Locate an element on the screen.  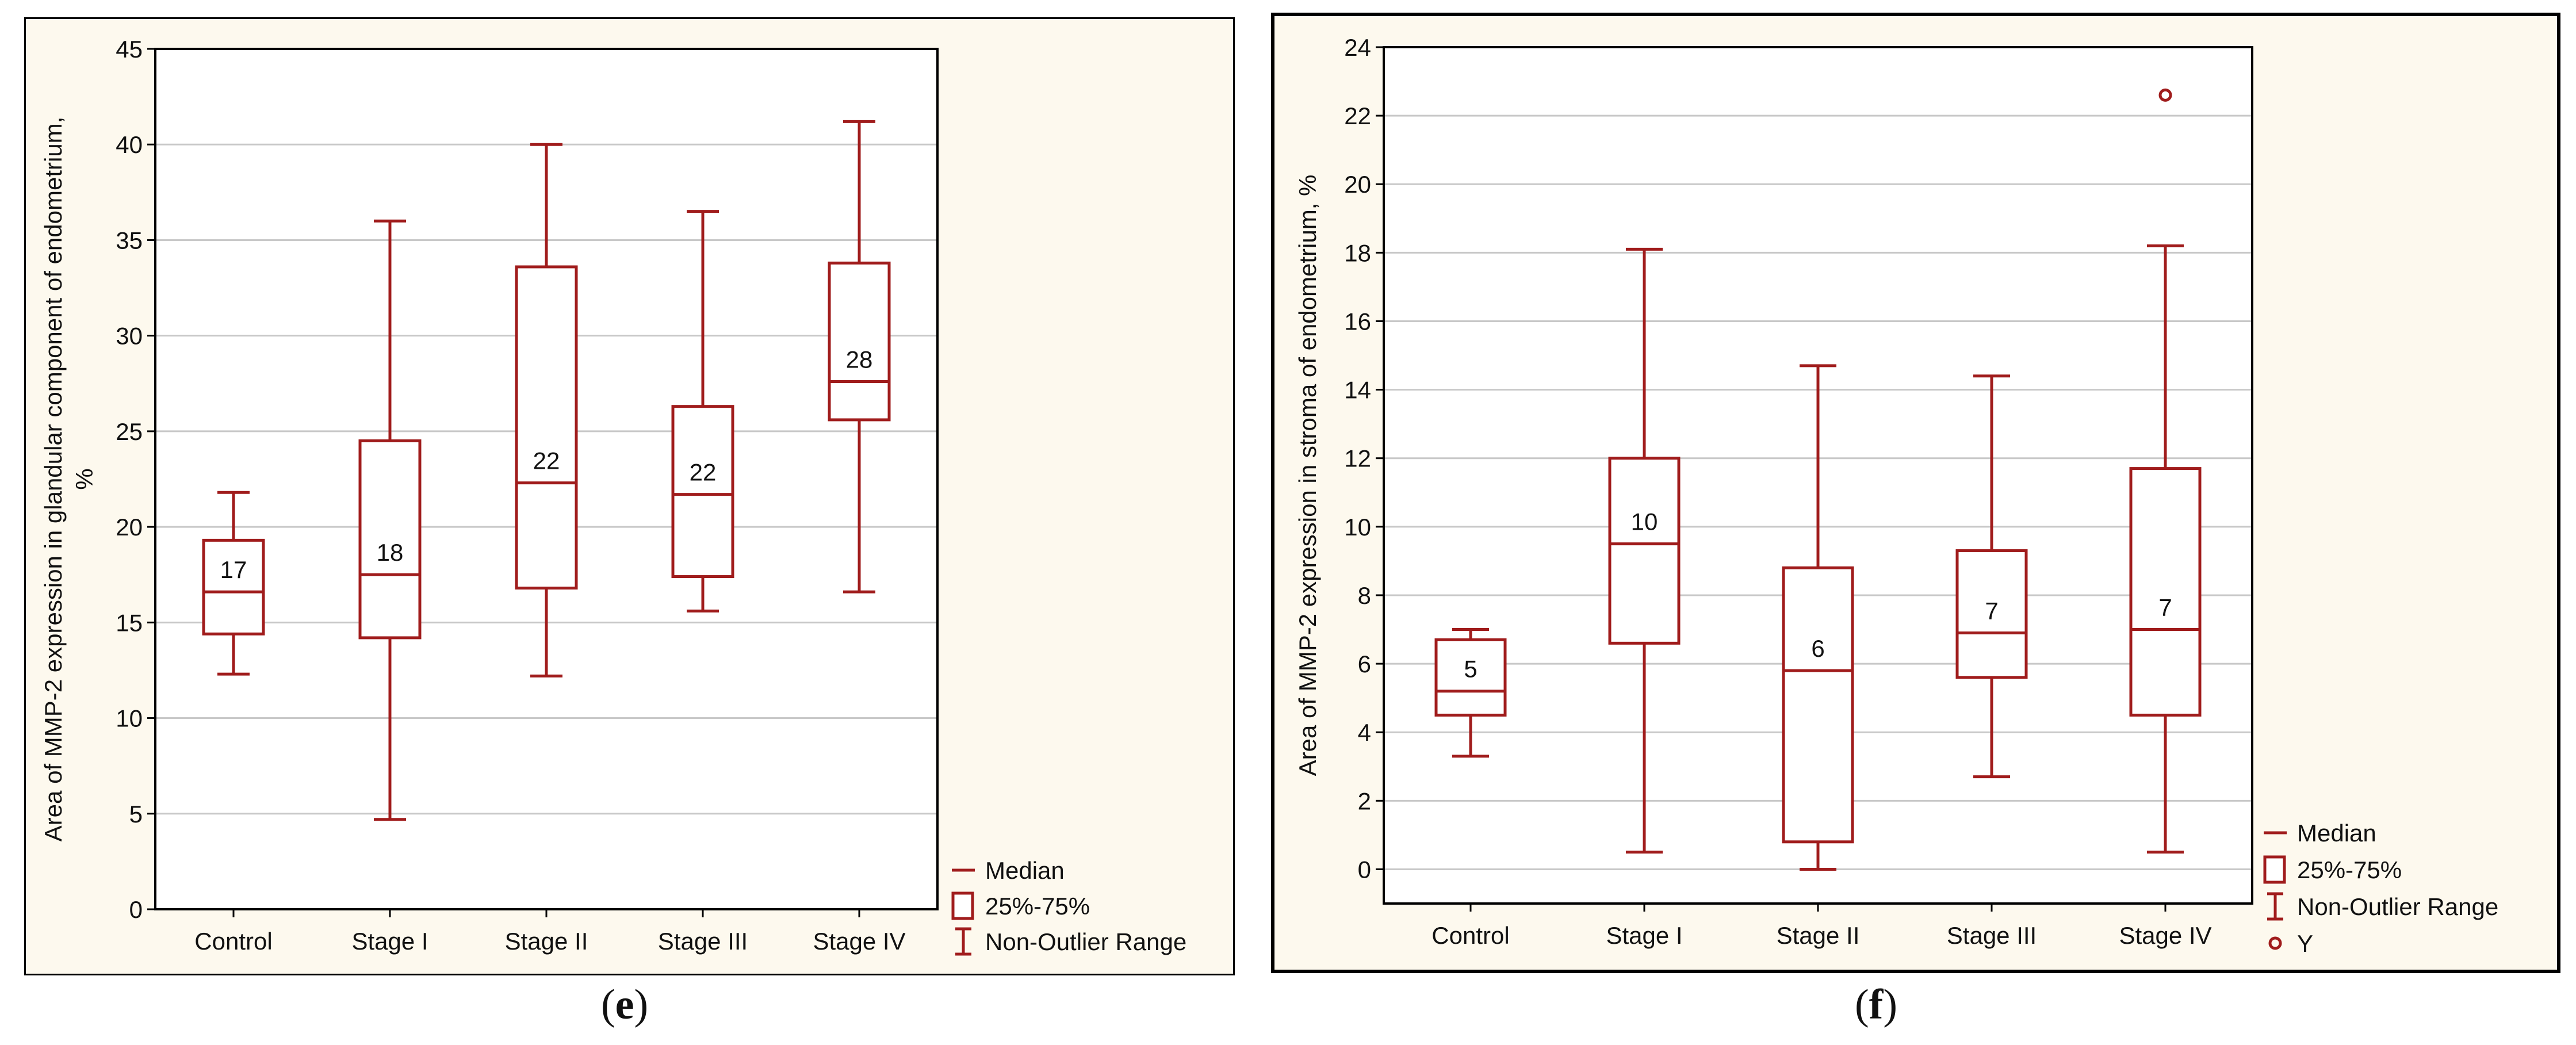
y-tick-label: 30 is located at coordinates (129, 336).